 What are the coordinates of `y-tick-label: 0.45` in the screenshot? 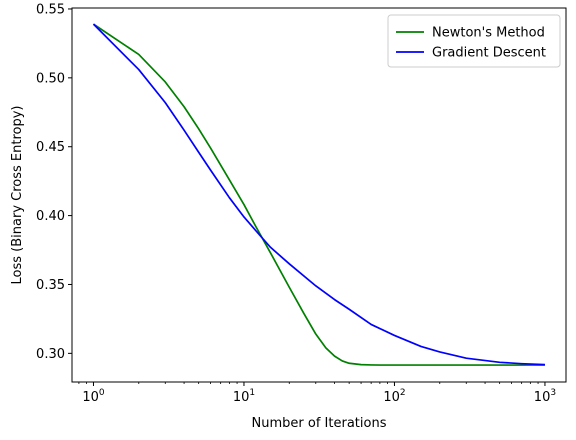 It's located at (50, 147).